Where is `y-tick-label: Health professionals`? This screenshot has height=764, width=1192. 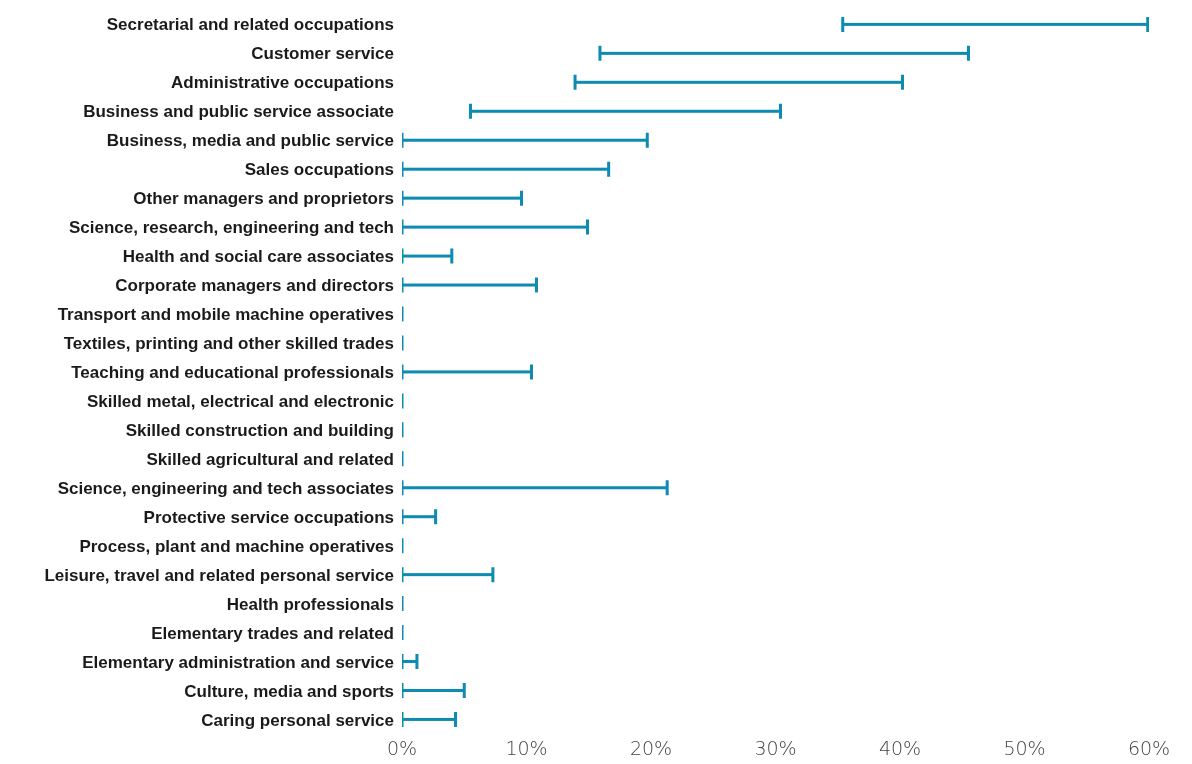
y-tick-label: Health professionals is located at coordinates (310, 604).